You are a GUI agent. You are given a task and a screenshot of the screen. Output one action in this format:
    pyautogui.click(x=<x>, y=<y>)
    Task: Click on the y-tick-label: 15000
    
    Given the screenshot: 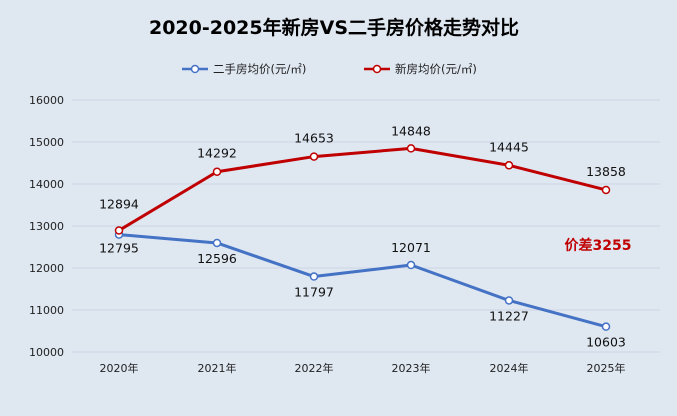 What is the action you would take?
    pyautogui.click(x=46, y=142)
    